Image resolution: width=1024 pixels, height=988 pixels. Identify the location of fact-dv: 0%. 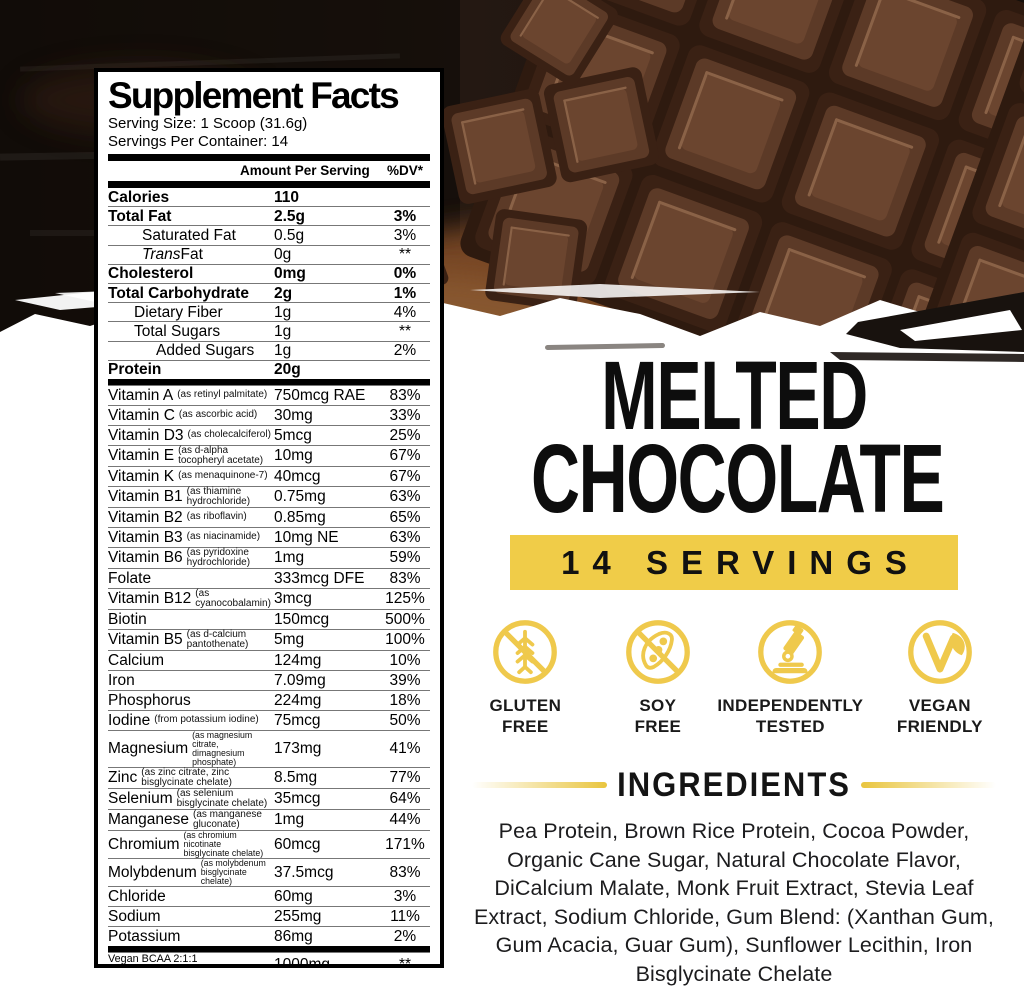
(405, 274).